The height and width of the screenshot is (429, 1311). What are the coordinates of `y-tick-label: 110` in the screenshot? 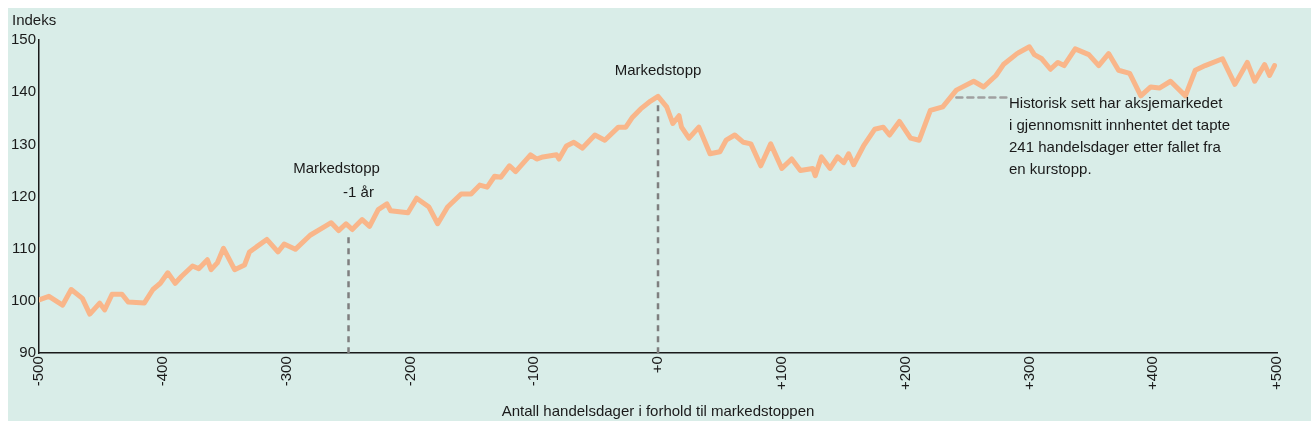 It's located at (24, 247).